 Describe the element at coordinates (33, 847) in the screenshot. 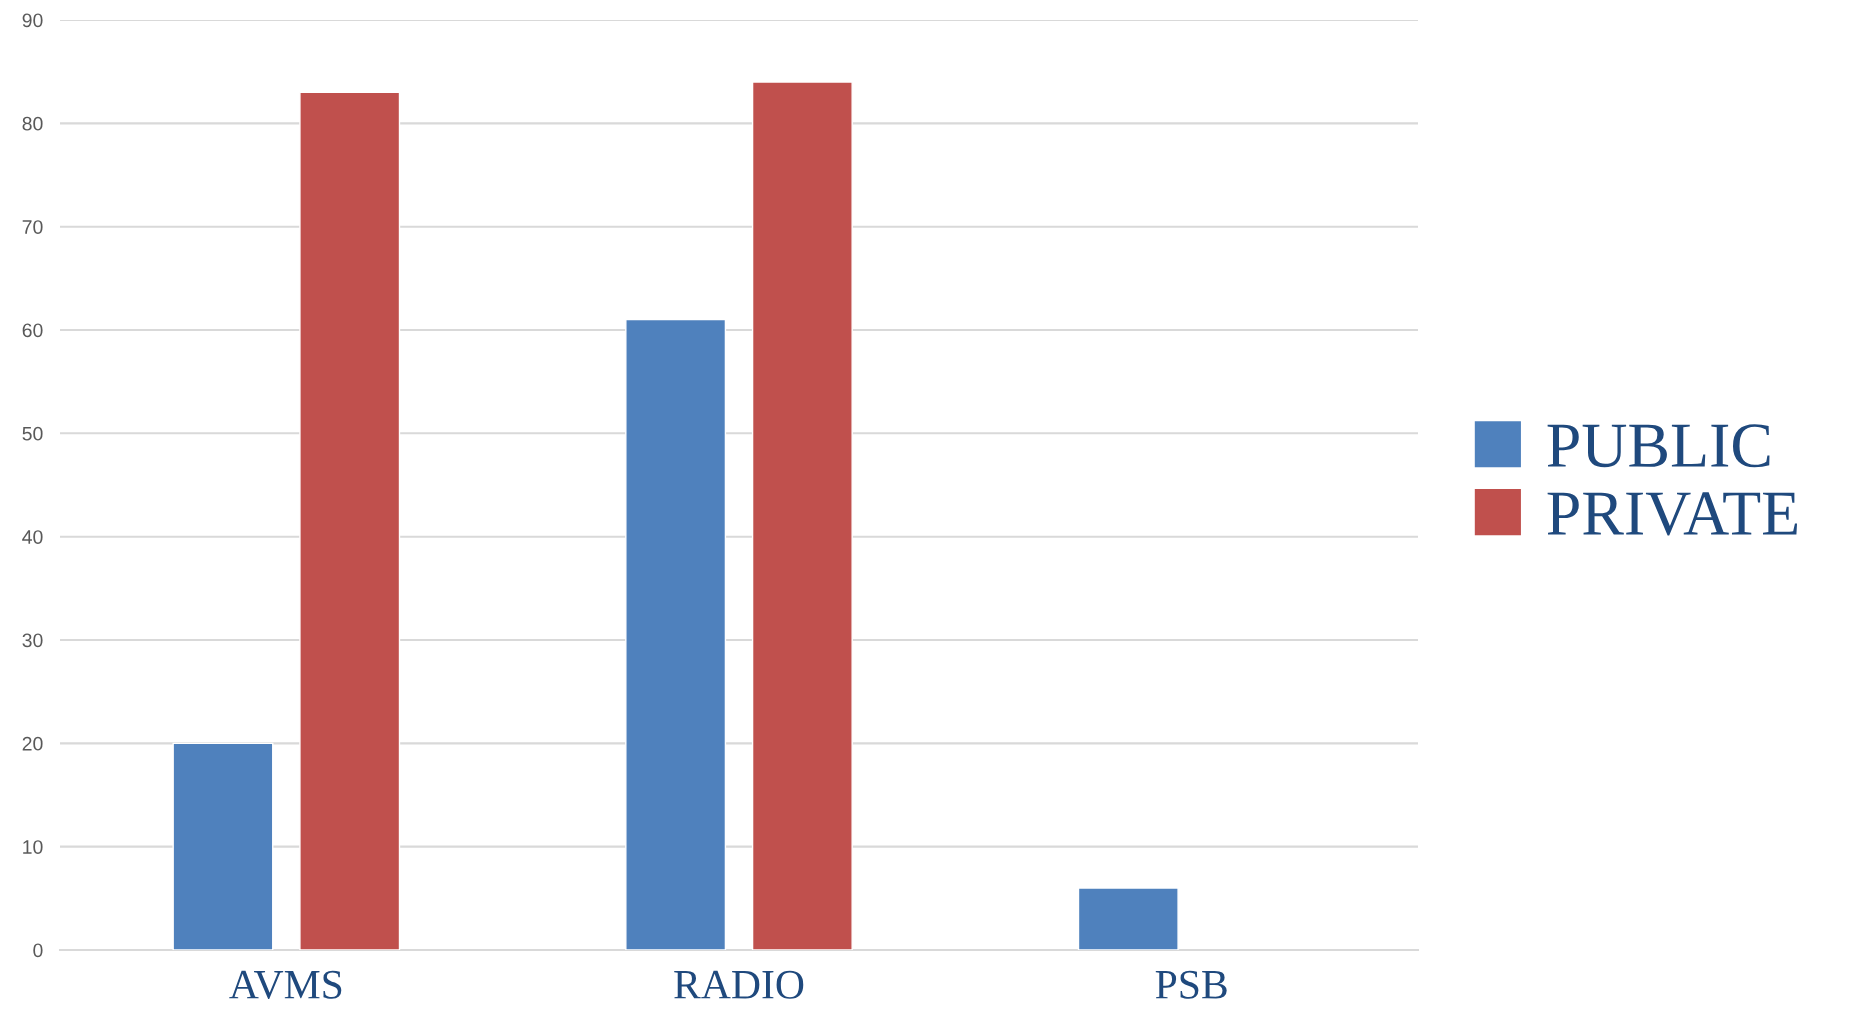

I see `y-tick-label: 10` at that location.